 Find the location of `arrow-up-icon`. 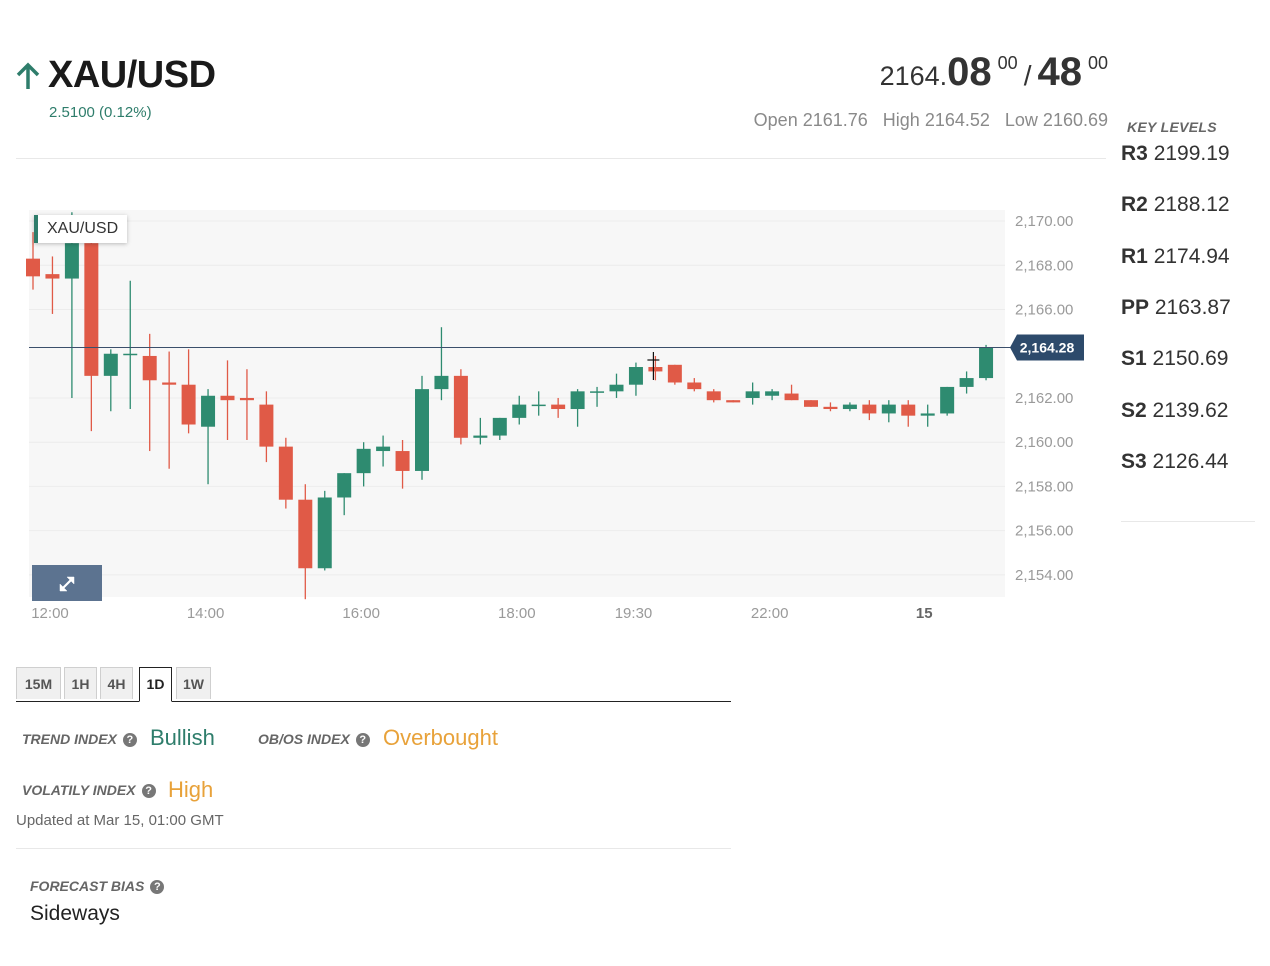

arrow-up-icon is located at coordinates (28, 75).